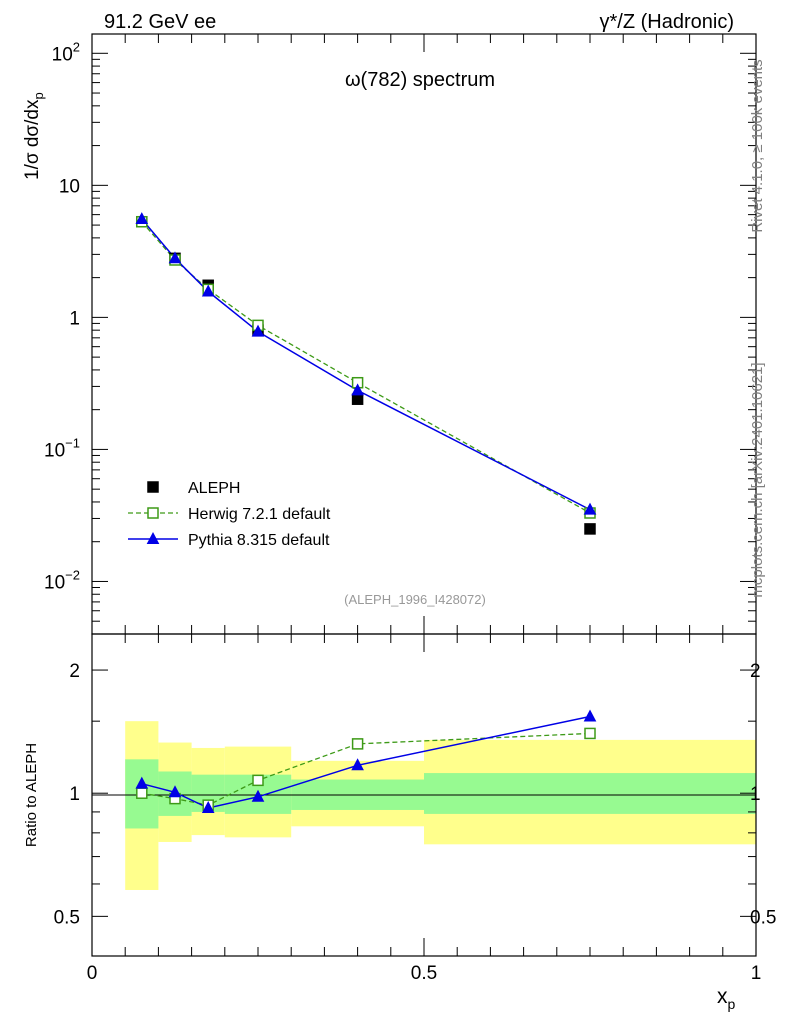  What do you see at coordinates (259, 514) in the screenshot?
I see `legend-label: Herwig 7.2.1 default` at bounding box center [259, 514].